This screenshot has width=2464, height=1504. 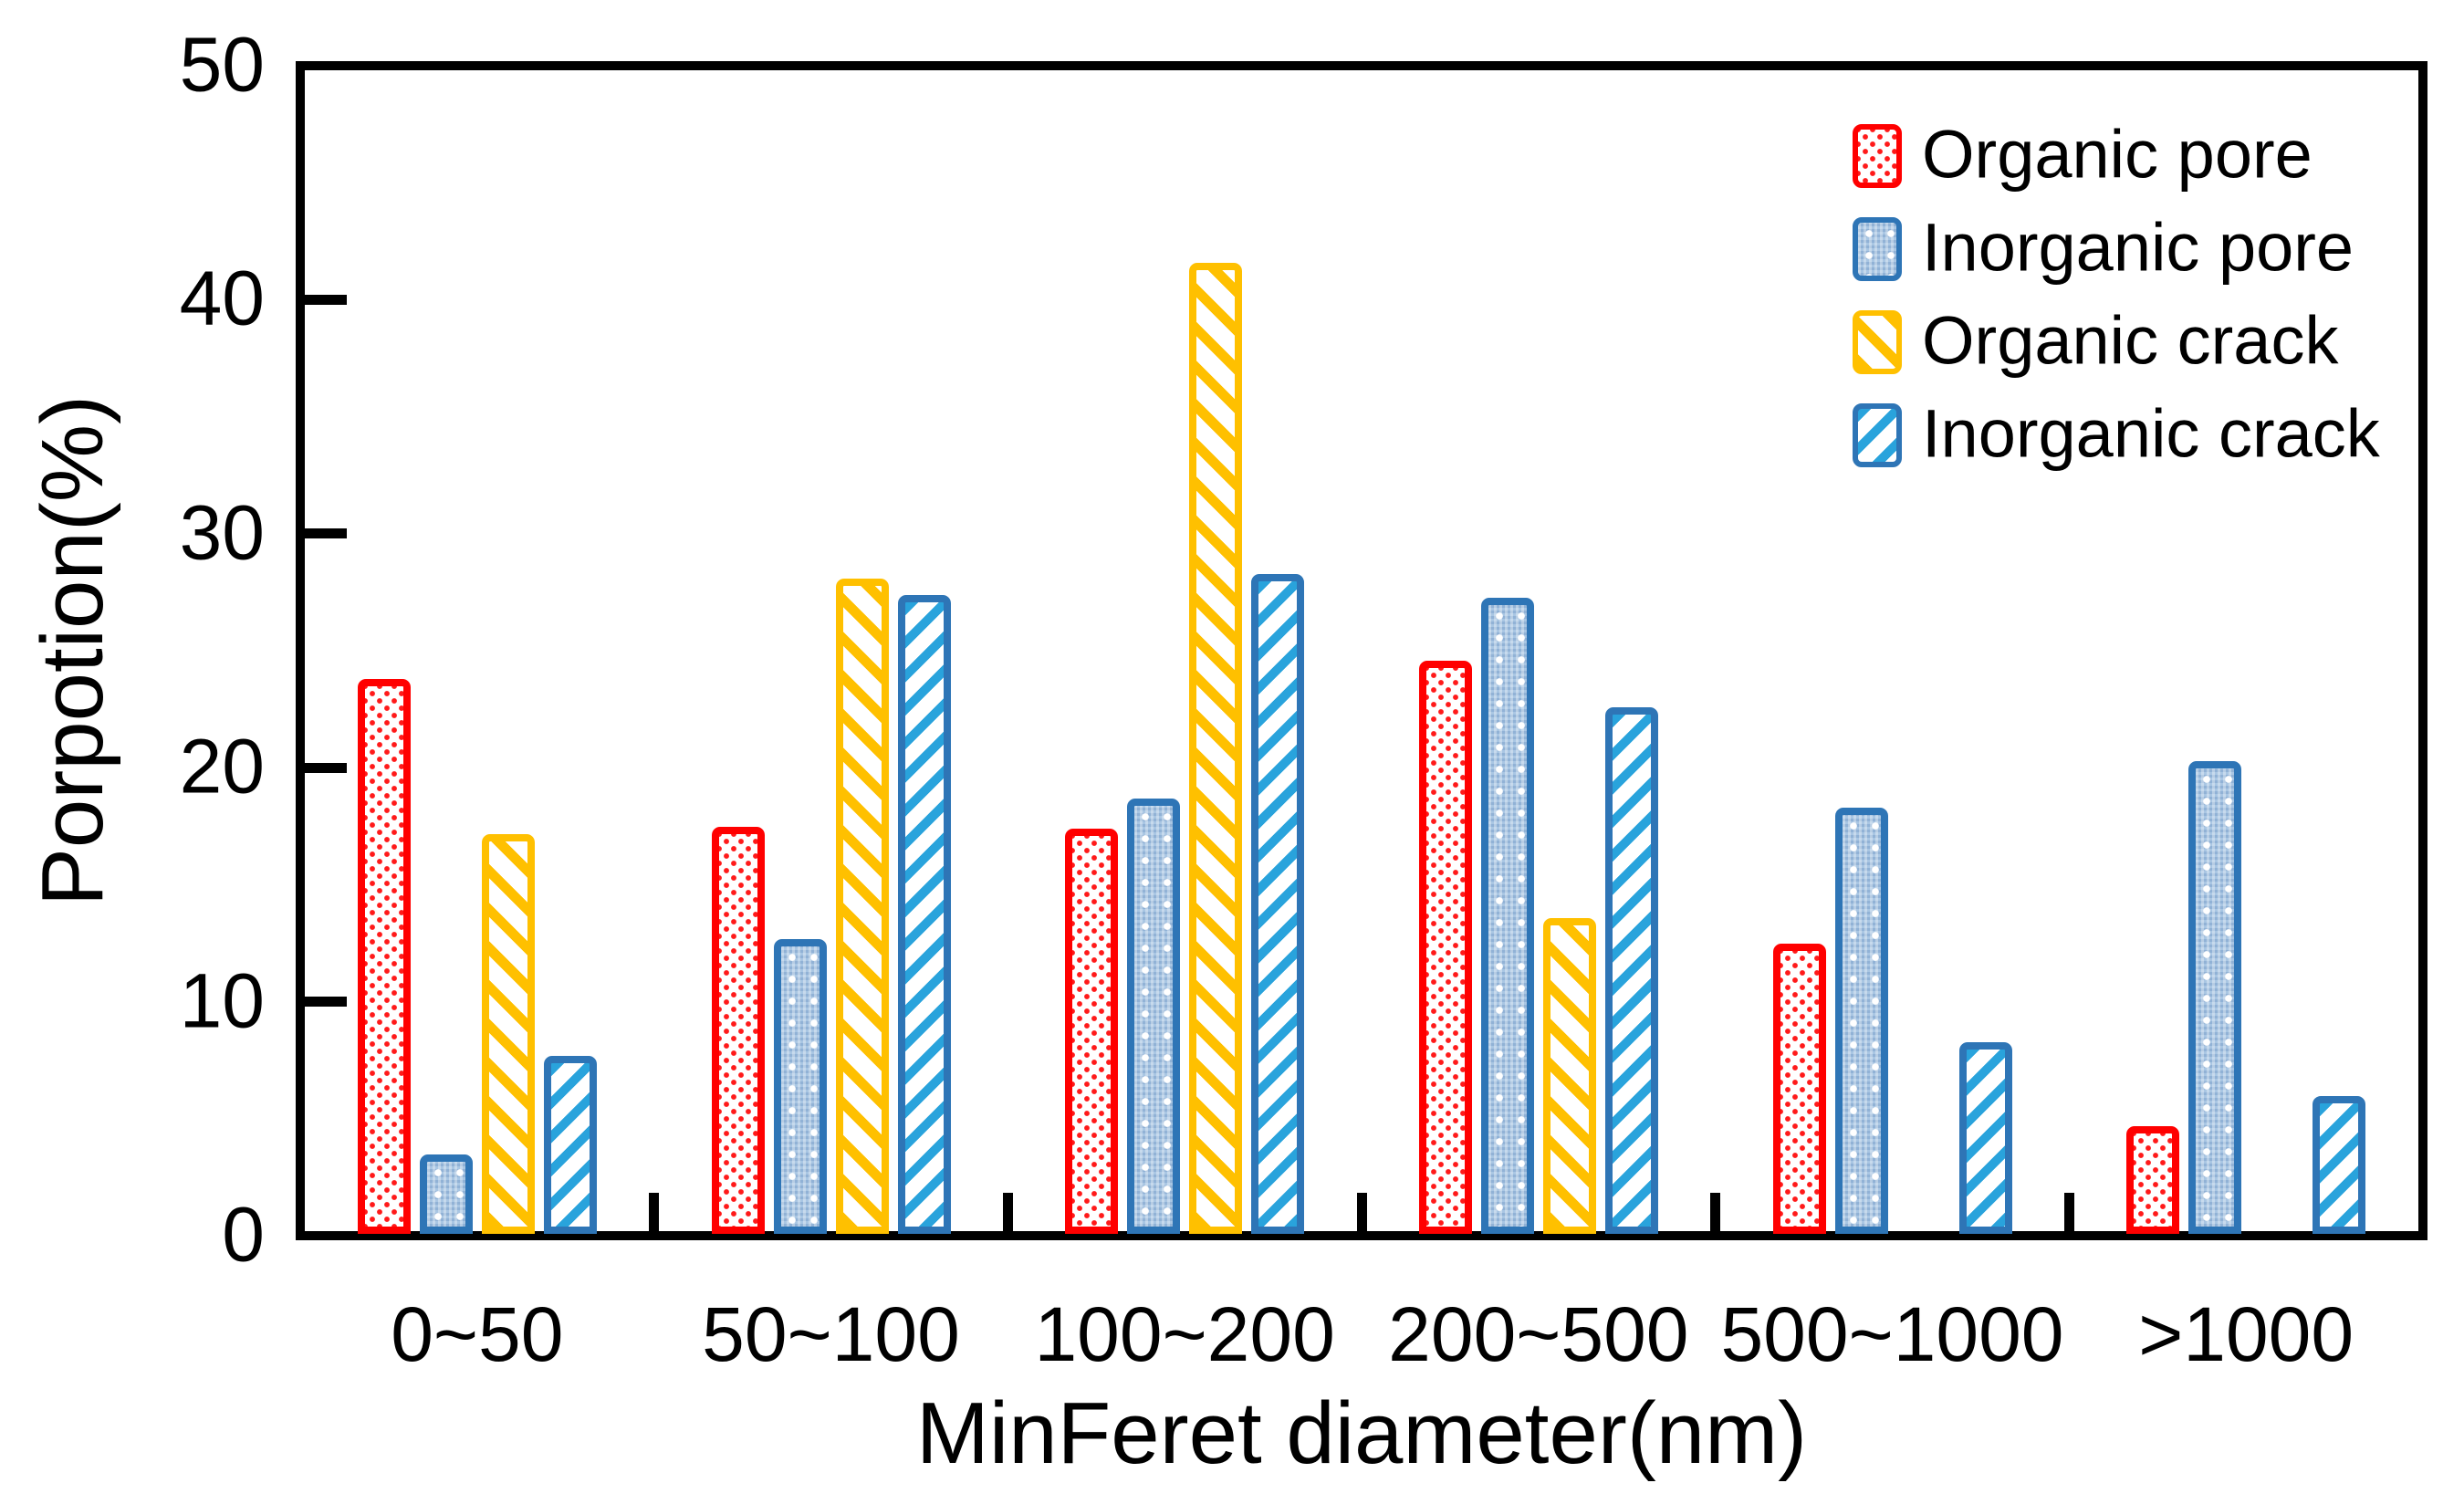 I want to click on bar-organic-crack-200~500, so click(x=1569, y=1075).